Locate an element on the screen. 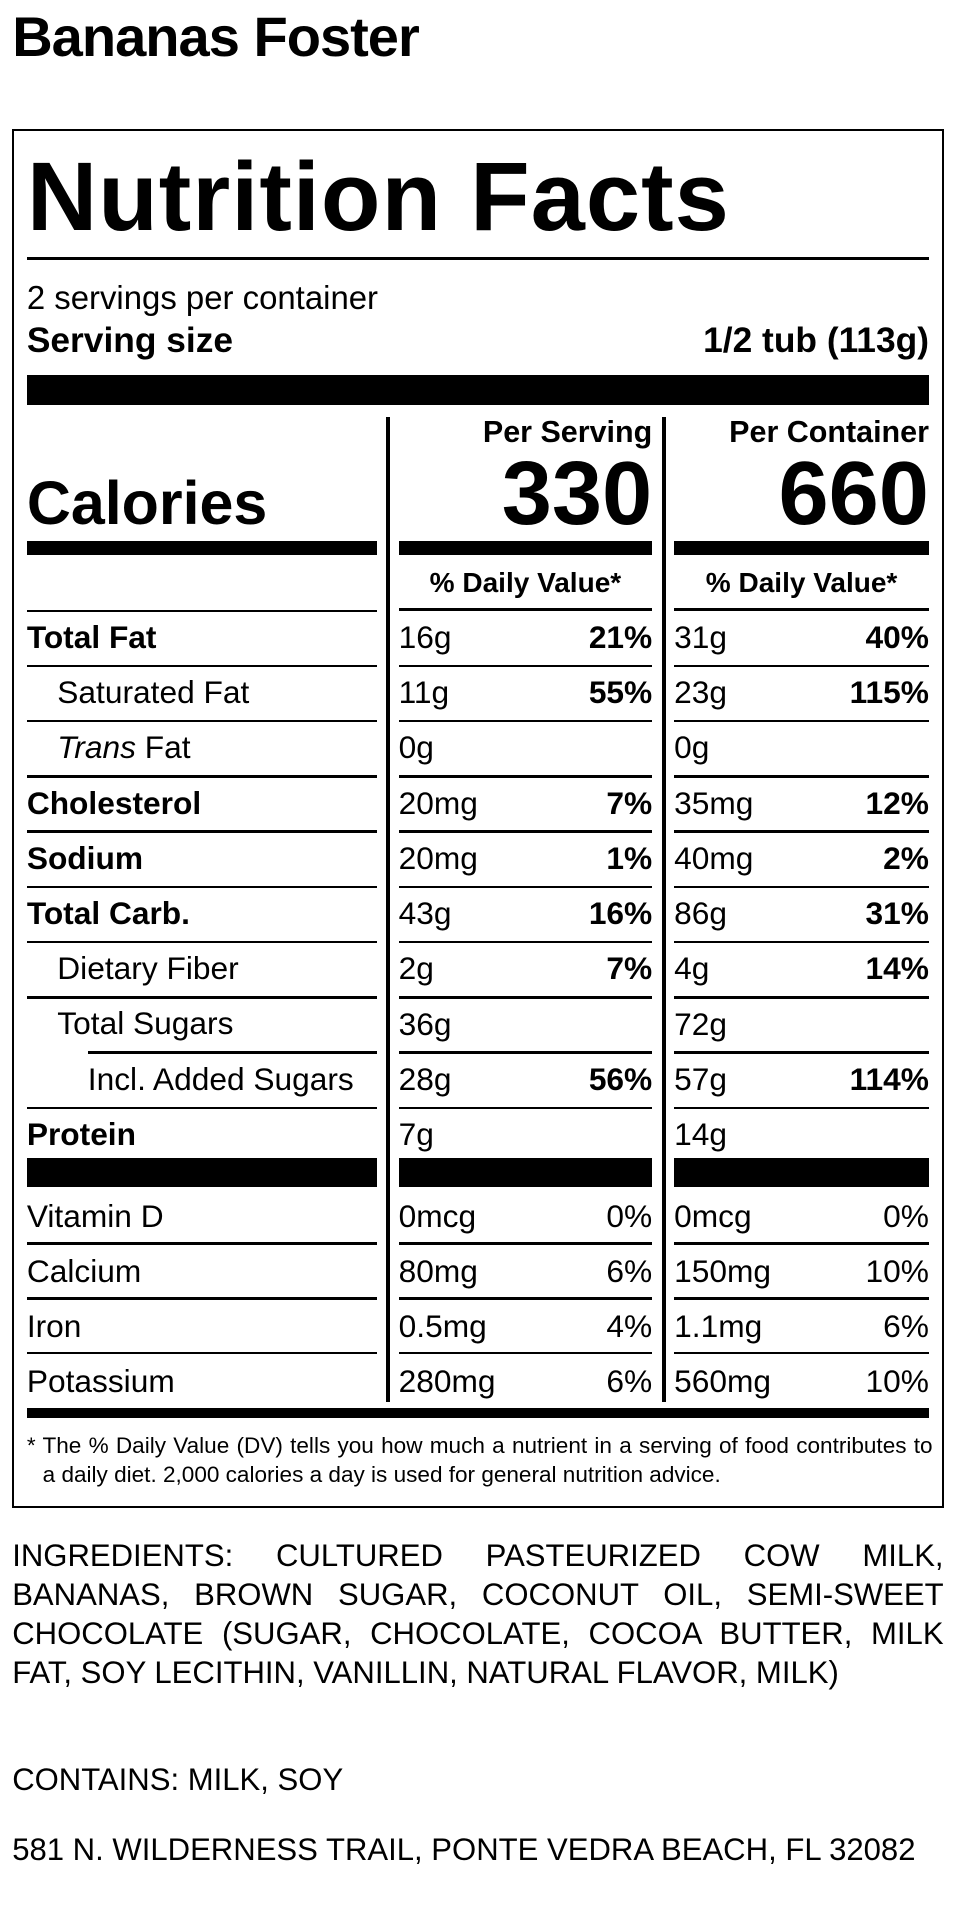 Image resolution: width=957 pixels, height=1915 pixels. name-part: Cholesterol is located at coordinates (114, 802).